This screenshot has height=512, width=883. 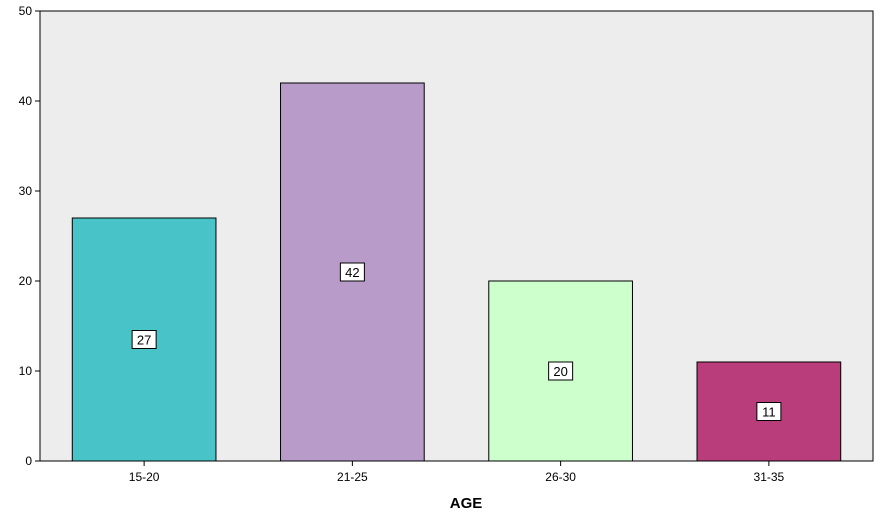 I want to click on data-label: 27, so click(x=144, y=340).